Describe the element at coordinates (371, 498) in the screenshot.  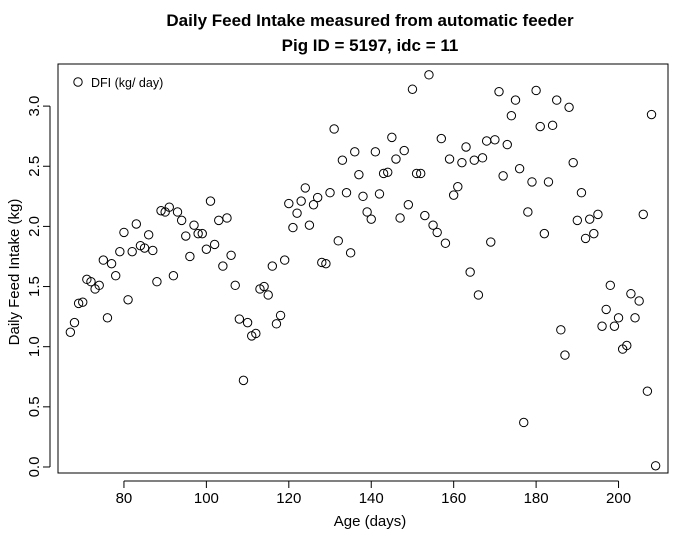
I see `x-tick-label: 140` at that location.